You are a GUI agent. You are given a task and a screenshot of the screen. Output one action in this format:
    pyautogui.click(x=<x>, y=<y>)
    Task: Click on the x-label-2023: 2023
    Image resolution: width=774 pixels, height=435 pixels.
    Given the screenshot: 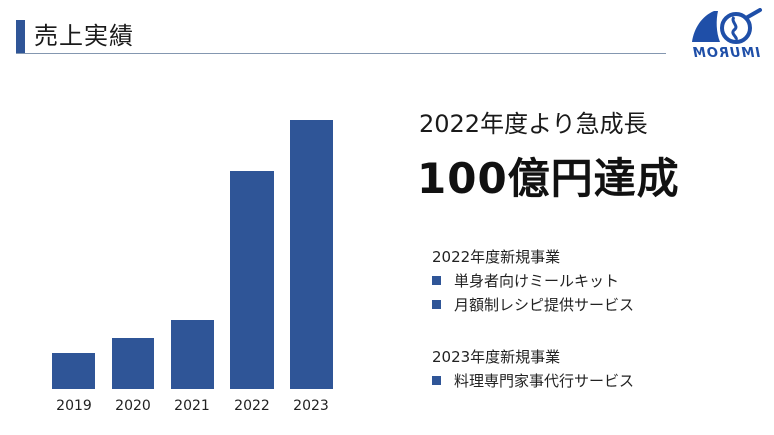 What is the action you would take?
    pyautogui.click(x=311, y=406)
    